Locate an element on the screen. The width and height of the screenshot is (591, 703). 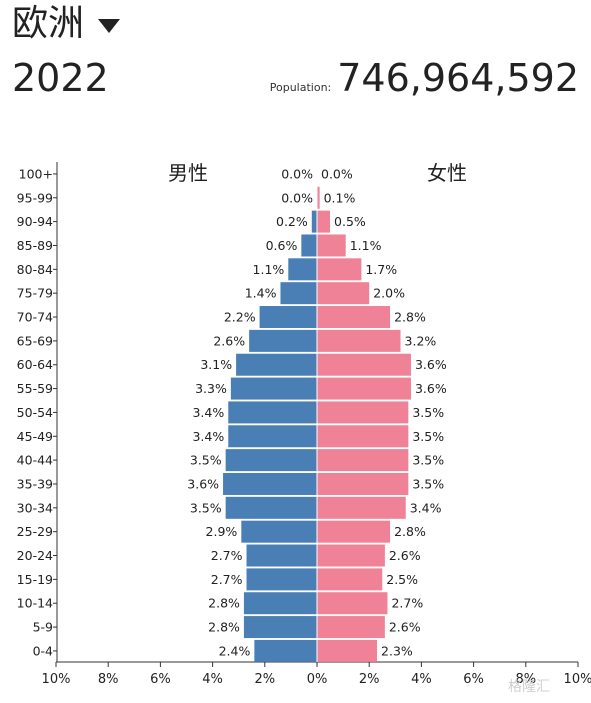
population-label: Population: is located at coordinates (300, 87).